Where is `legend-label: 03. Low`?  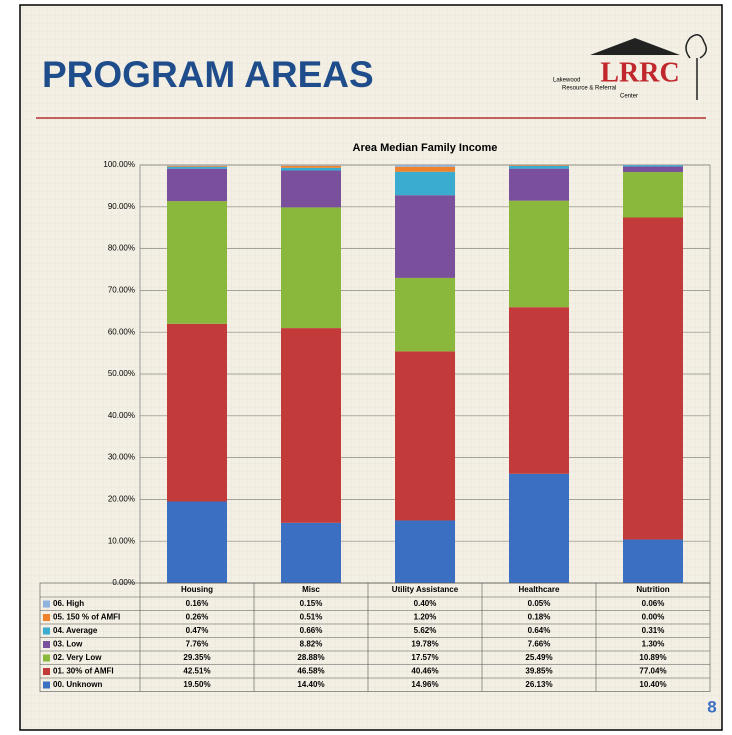
legend-label: 03. Low is located at coordinates (68, 643).